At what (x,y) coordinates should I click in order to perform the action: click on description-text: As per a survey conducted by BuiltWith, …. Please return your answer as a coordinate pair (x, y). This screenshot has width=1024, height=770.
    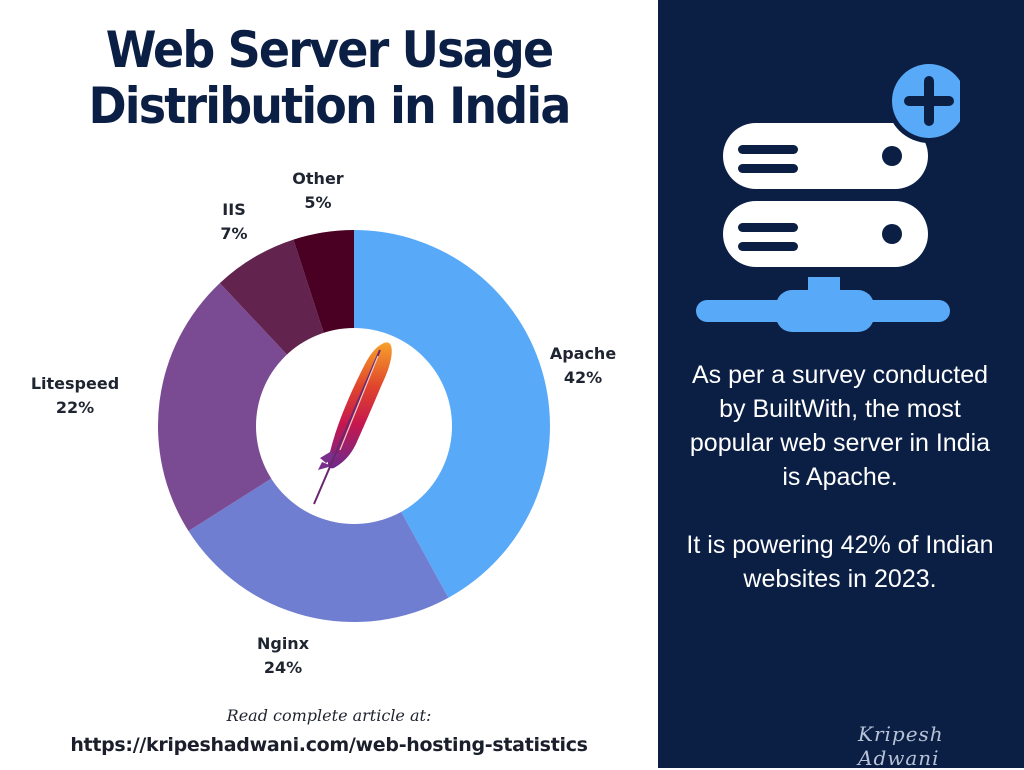
    Looking at the image, I should click on (840, 477).